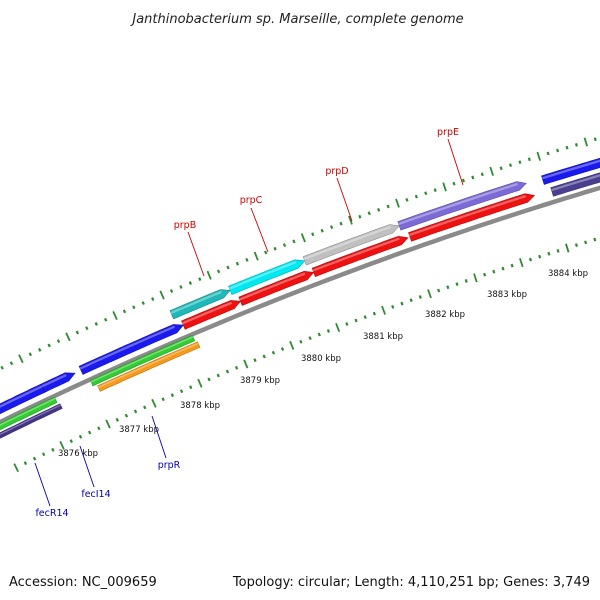  I want to click on gene-prpD, so click(351, 245).